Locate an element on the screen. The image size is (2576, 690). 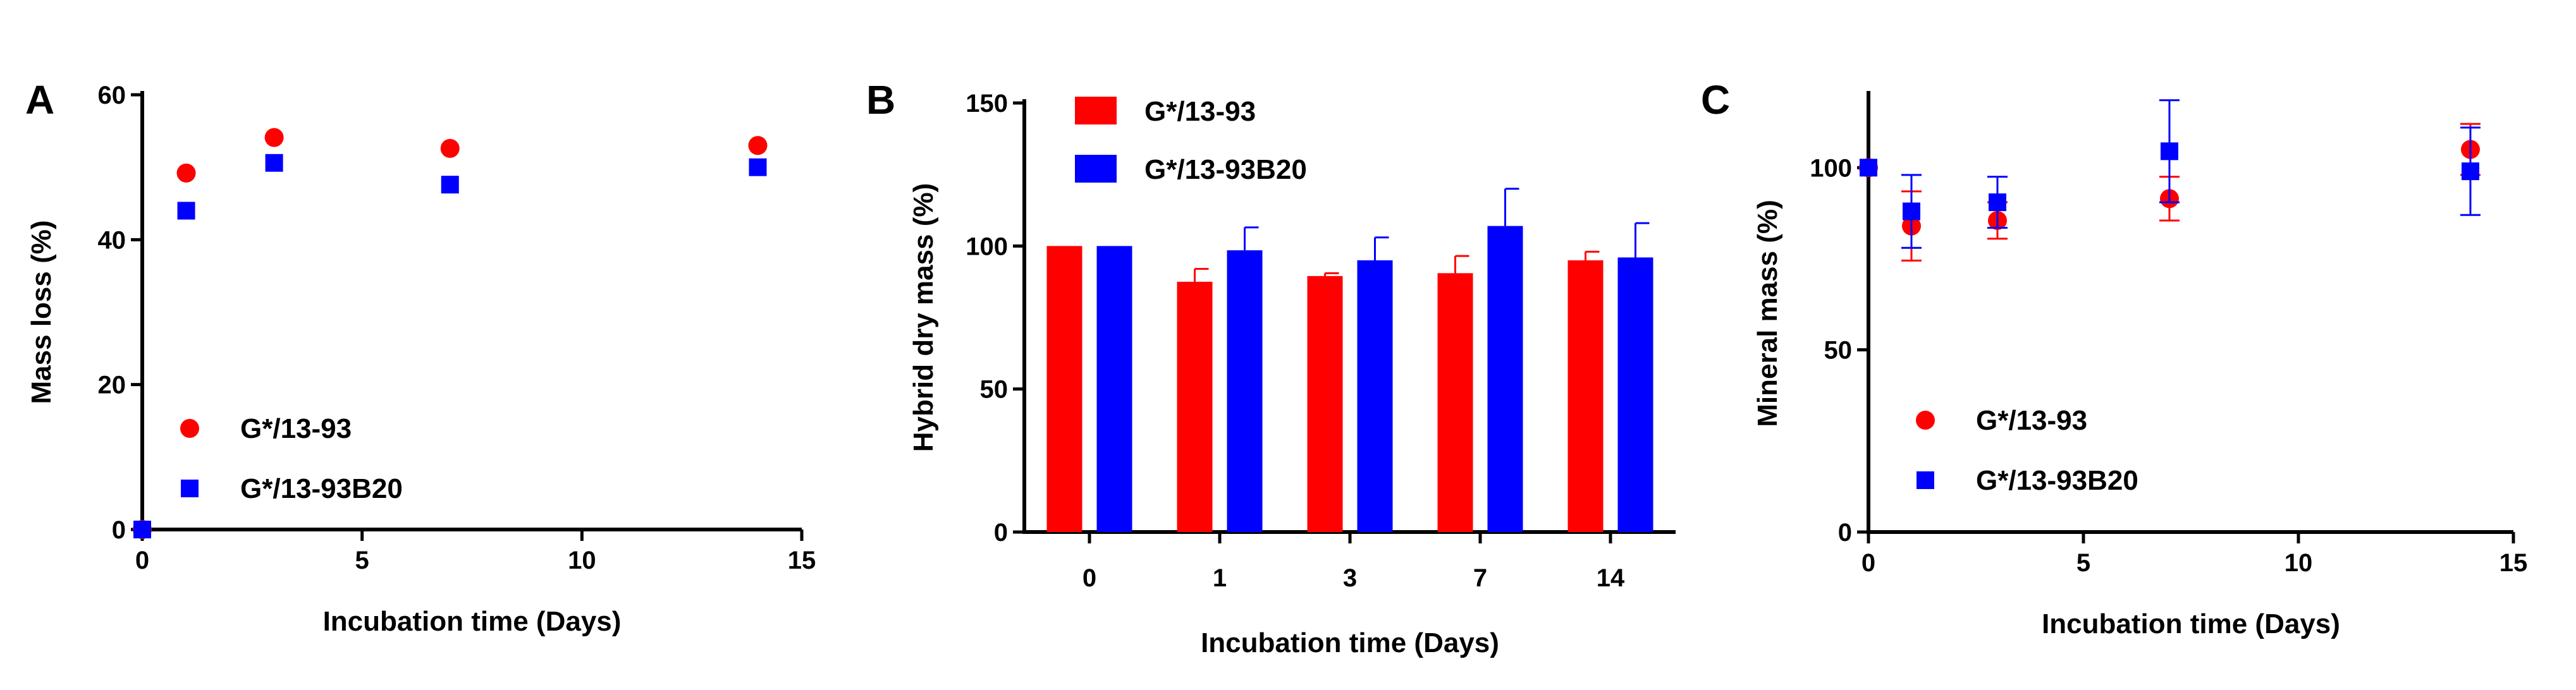
panel-b-y-tick-label: 0 is located at coordinates (1001, 533).